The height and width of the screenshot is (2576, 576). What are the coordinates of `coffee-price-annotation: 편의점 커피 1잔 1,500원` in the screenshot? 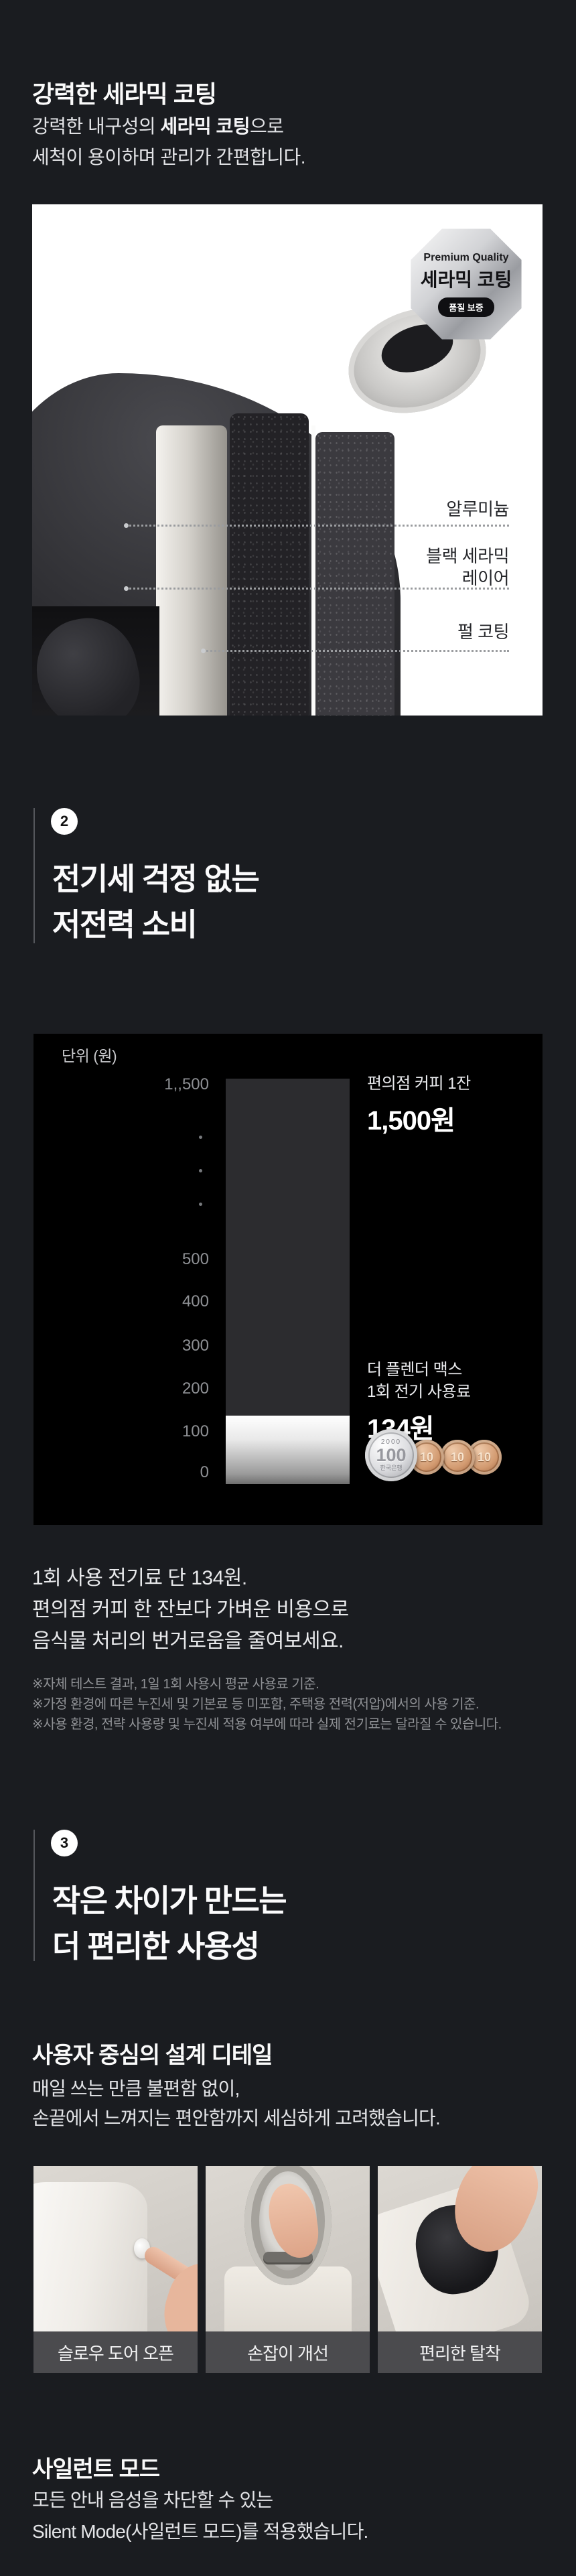 It's located at (419, 1105).